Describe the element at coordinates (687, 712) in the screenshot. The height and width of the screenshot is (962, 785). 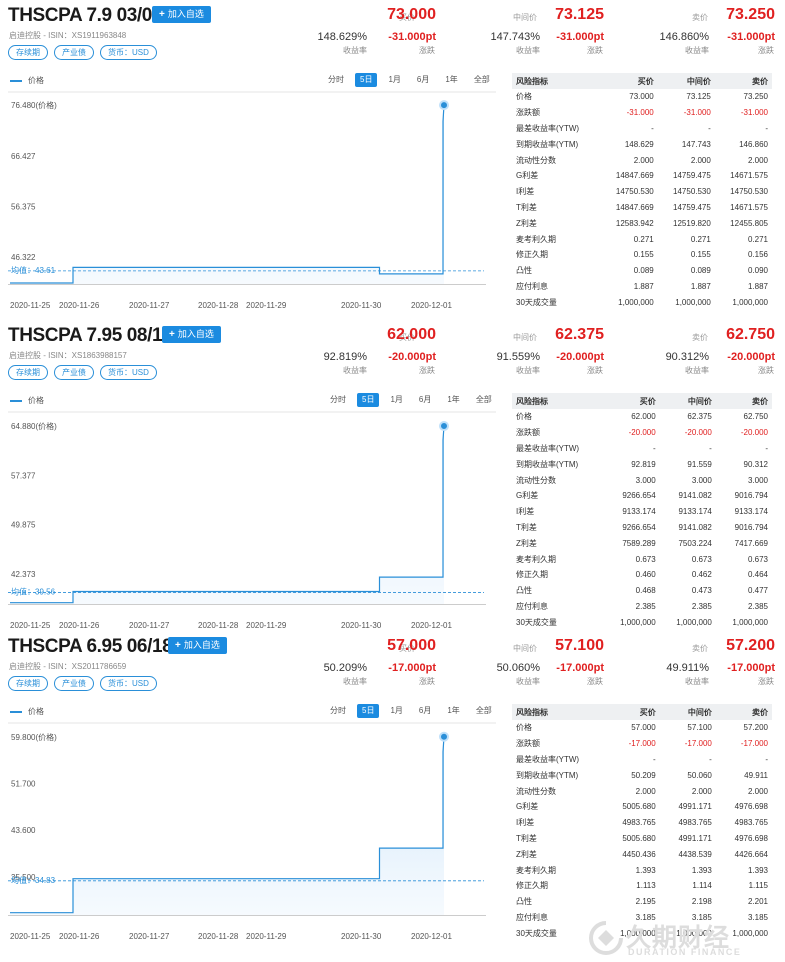
I see `table-header: 中间价` at that location.